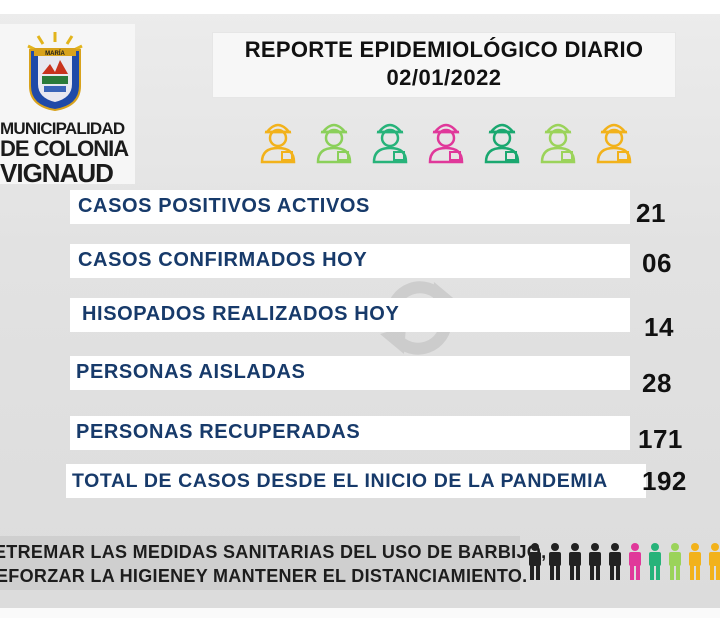  What do you see at coordinates (57, 173) in the screenshot?
I see `municipality-line3: VIGNAUD` at bounding box center [57, 173].